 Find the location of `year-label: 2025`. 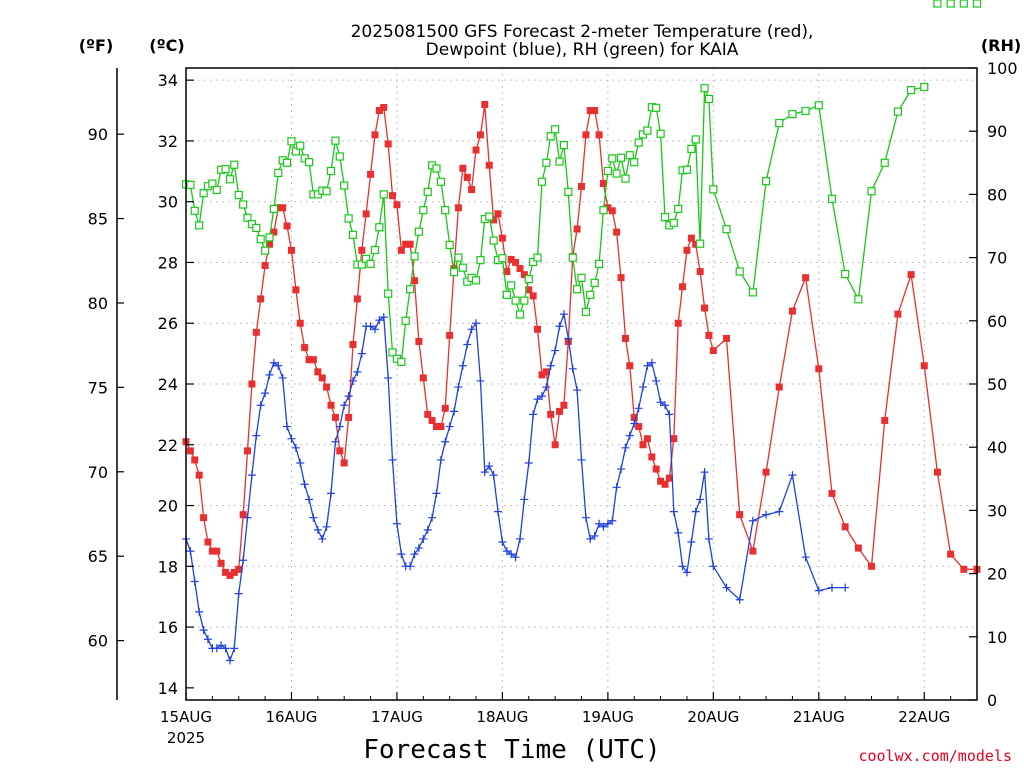

year-label: 2025 is located at coordinates (186, 738).